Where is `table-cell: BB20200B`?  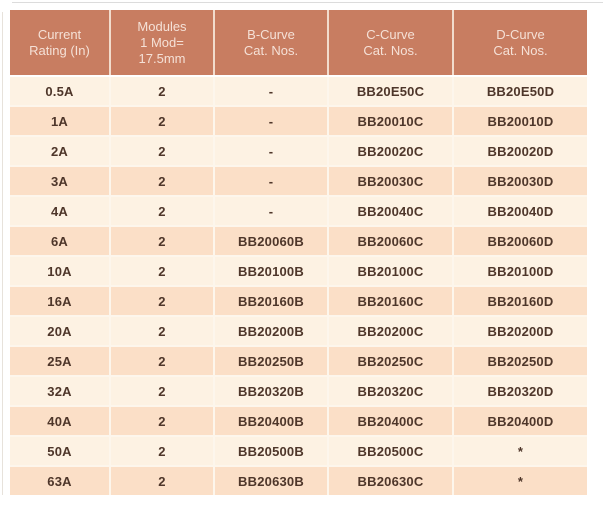
table-cell: BB20200B is located at coordinates (271, 331).